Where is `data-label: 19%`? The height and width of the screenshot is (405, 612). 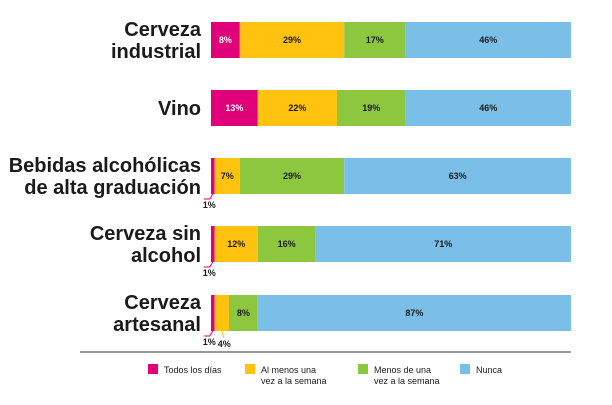 data-label: 19% is located at coordinates (371, 108).